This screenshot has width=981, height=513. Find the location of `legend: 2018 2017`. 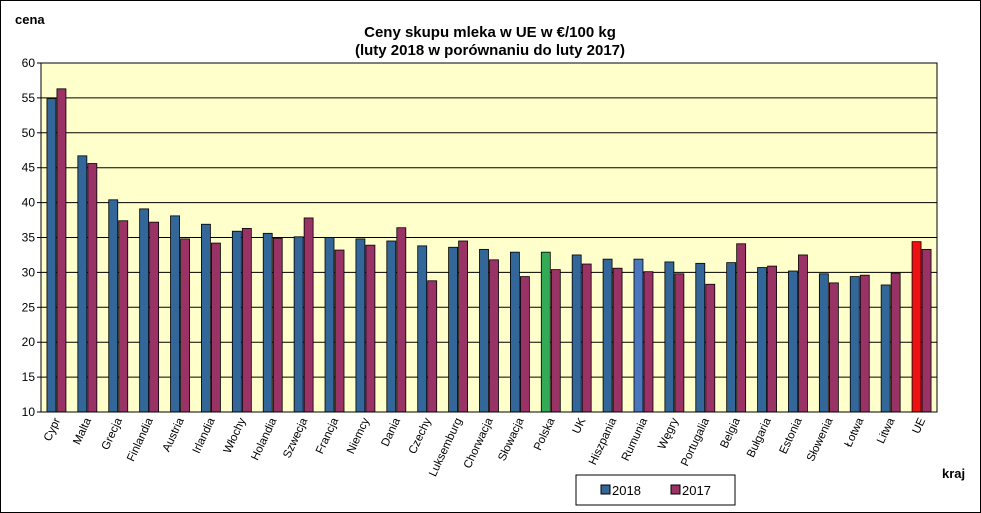

legend: 2018 2017 is located at coordinates (655, 490).